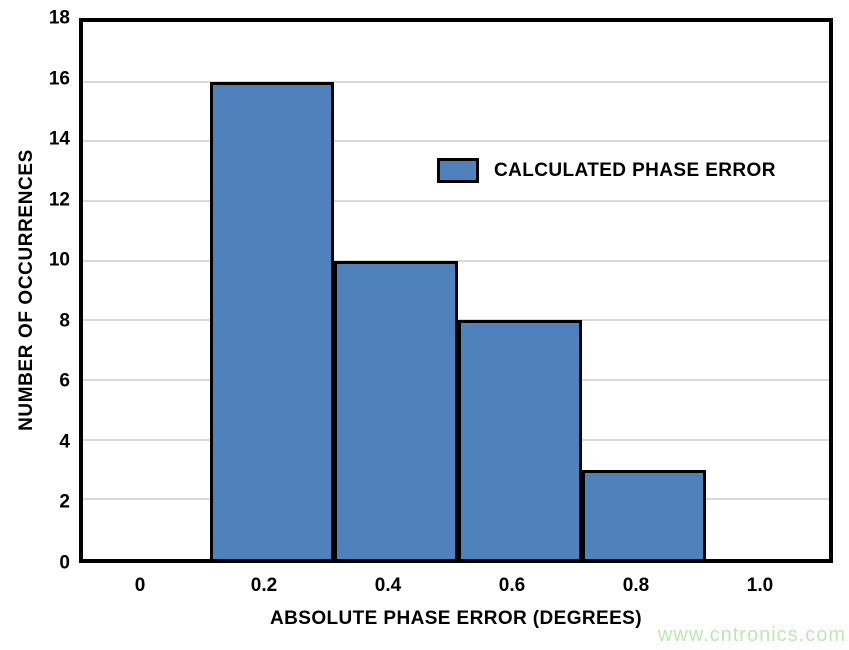 The height and width of the screenshot is (650, 849). Describe the element at coordinates (59, 200) in the screenshot. I see `y-tick-label: 12` at that location.